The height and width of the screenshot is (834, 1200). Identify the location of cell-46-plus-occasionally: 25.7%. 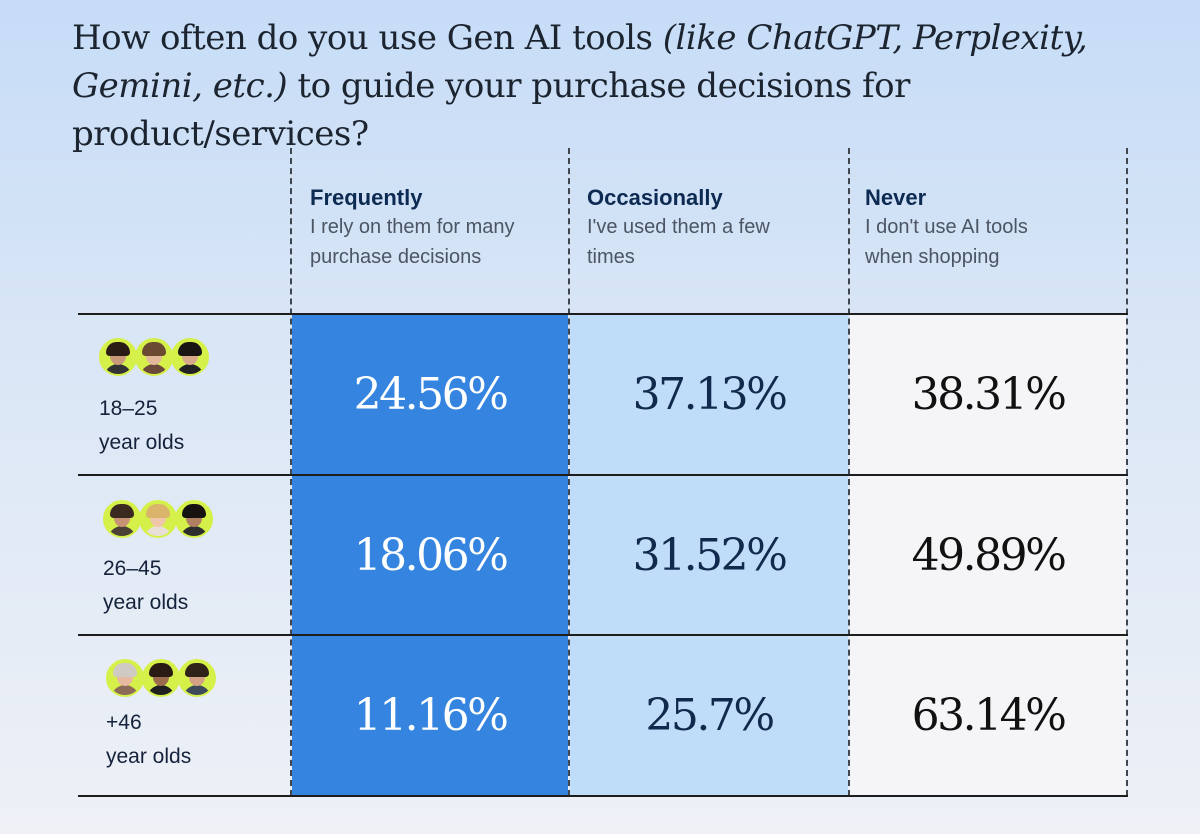
(709, 715).